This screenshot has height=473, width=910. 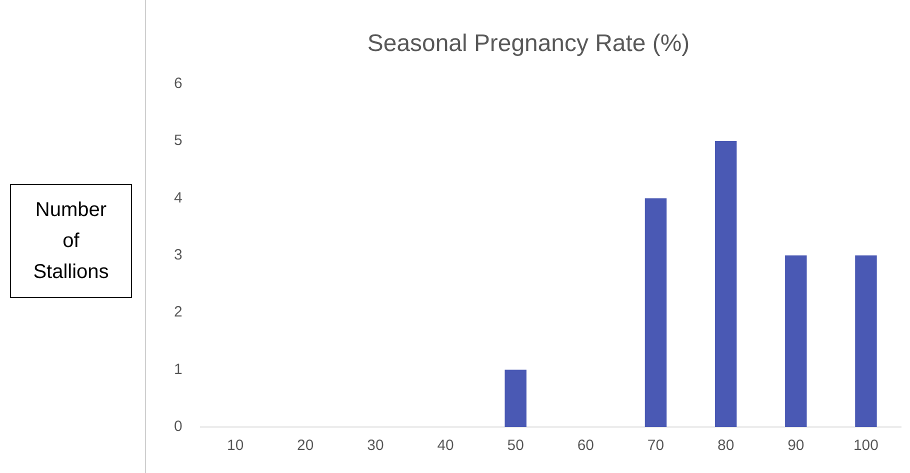 What do you see at coordinates (865, 445) in the screenshot?
I see `x-tick-label: 100` at bounding box center [865, 445].